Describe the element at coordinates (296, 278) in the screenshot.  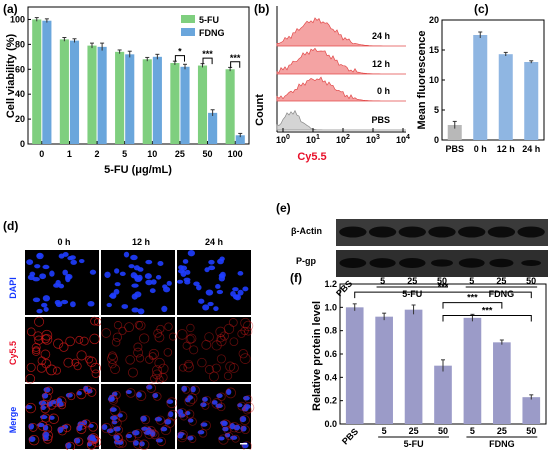
I see `panel-label-f: (f)` at that location.